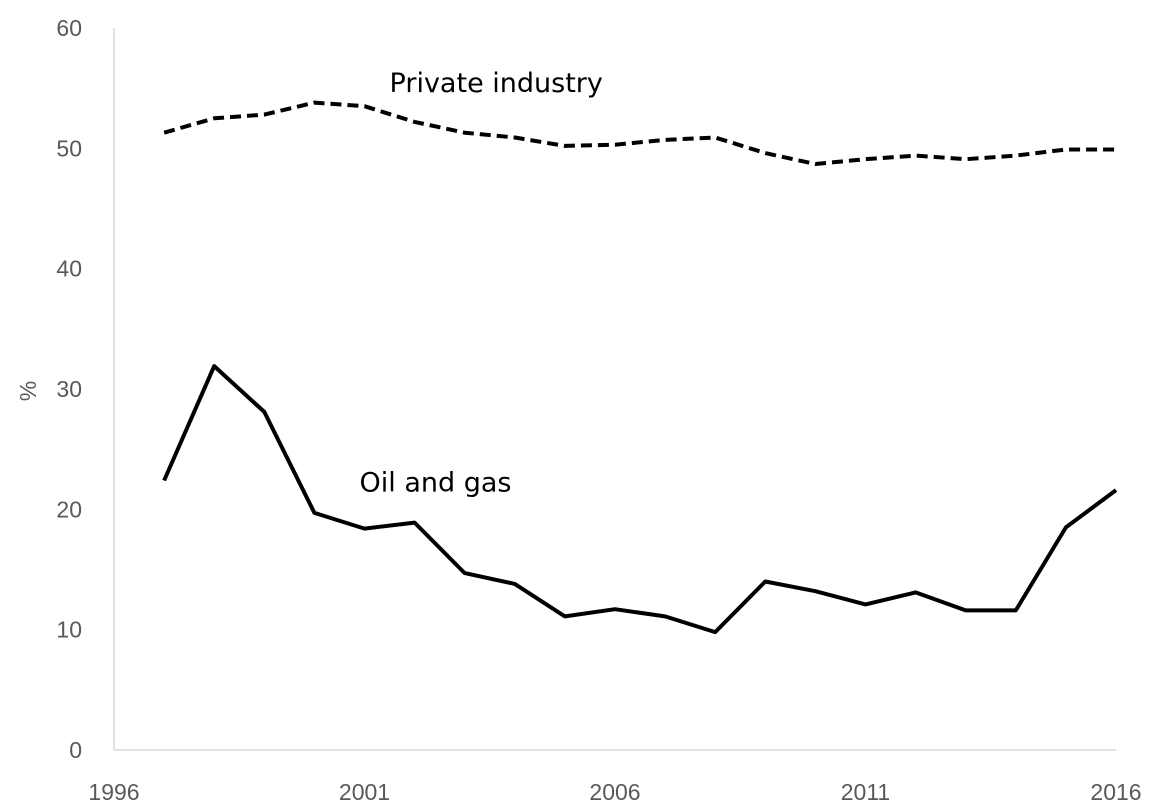  What do you see at coordinates (639, 133) in the screenshot?
I see `series-line-private-industry` at bounding box center [639, 133].